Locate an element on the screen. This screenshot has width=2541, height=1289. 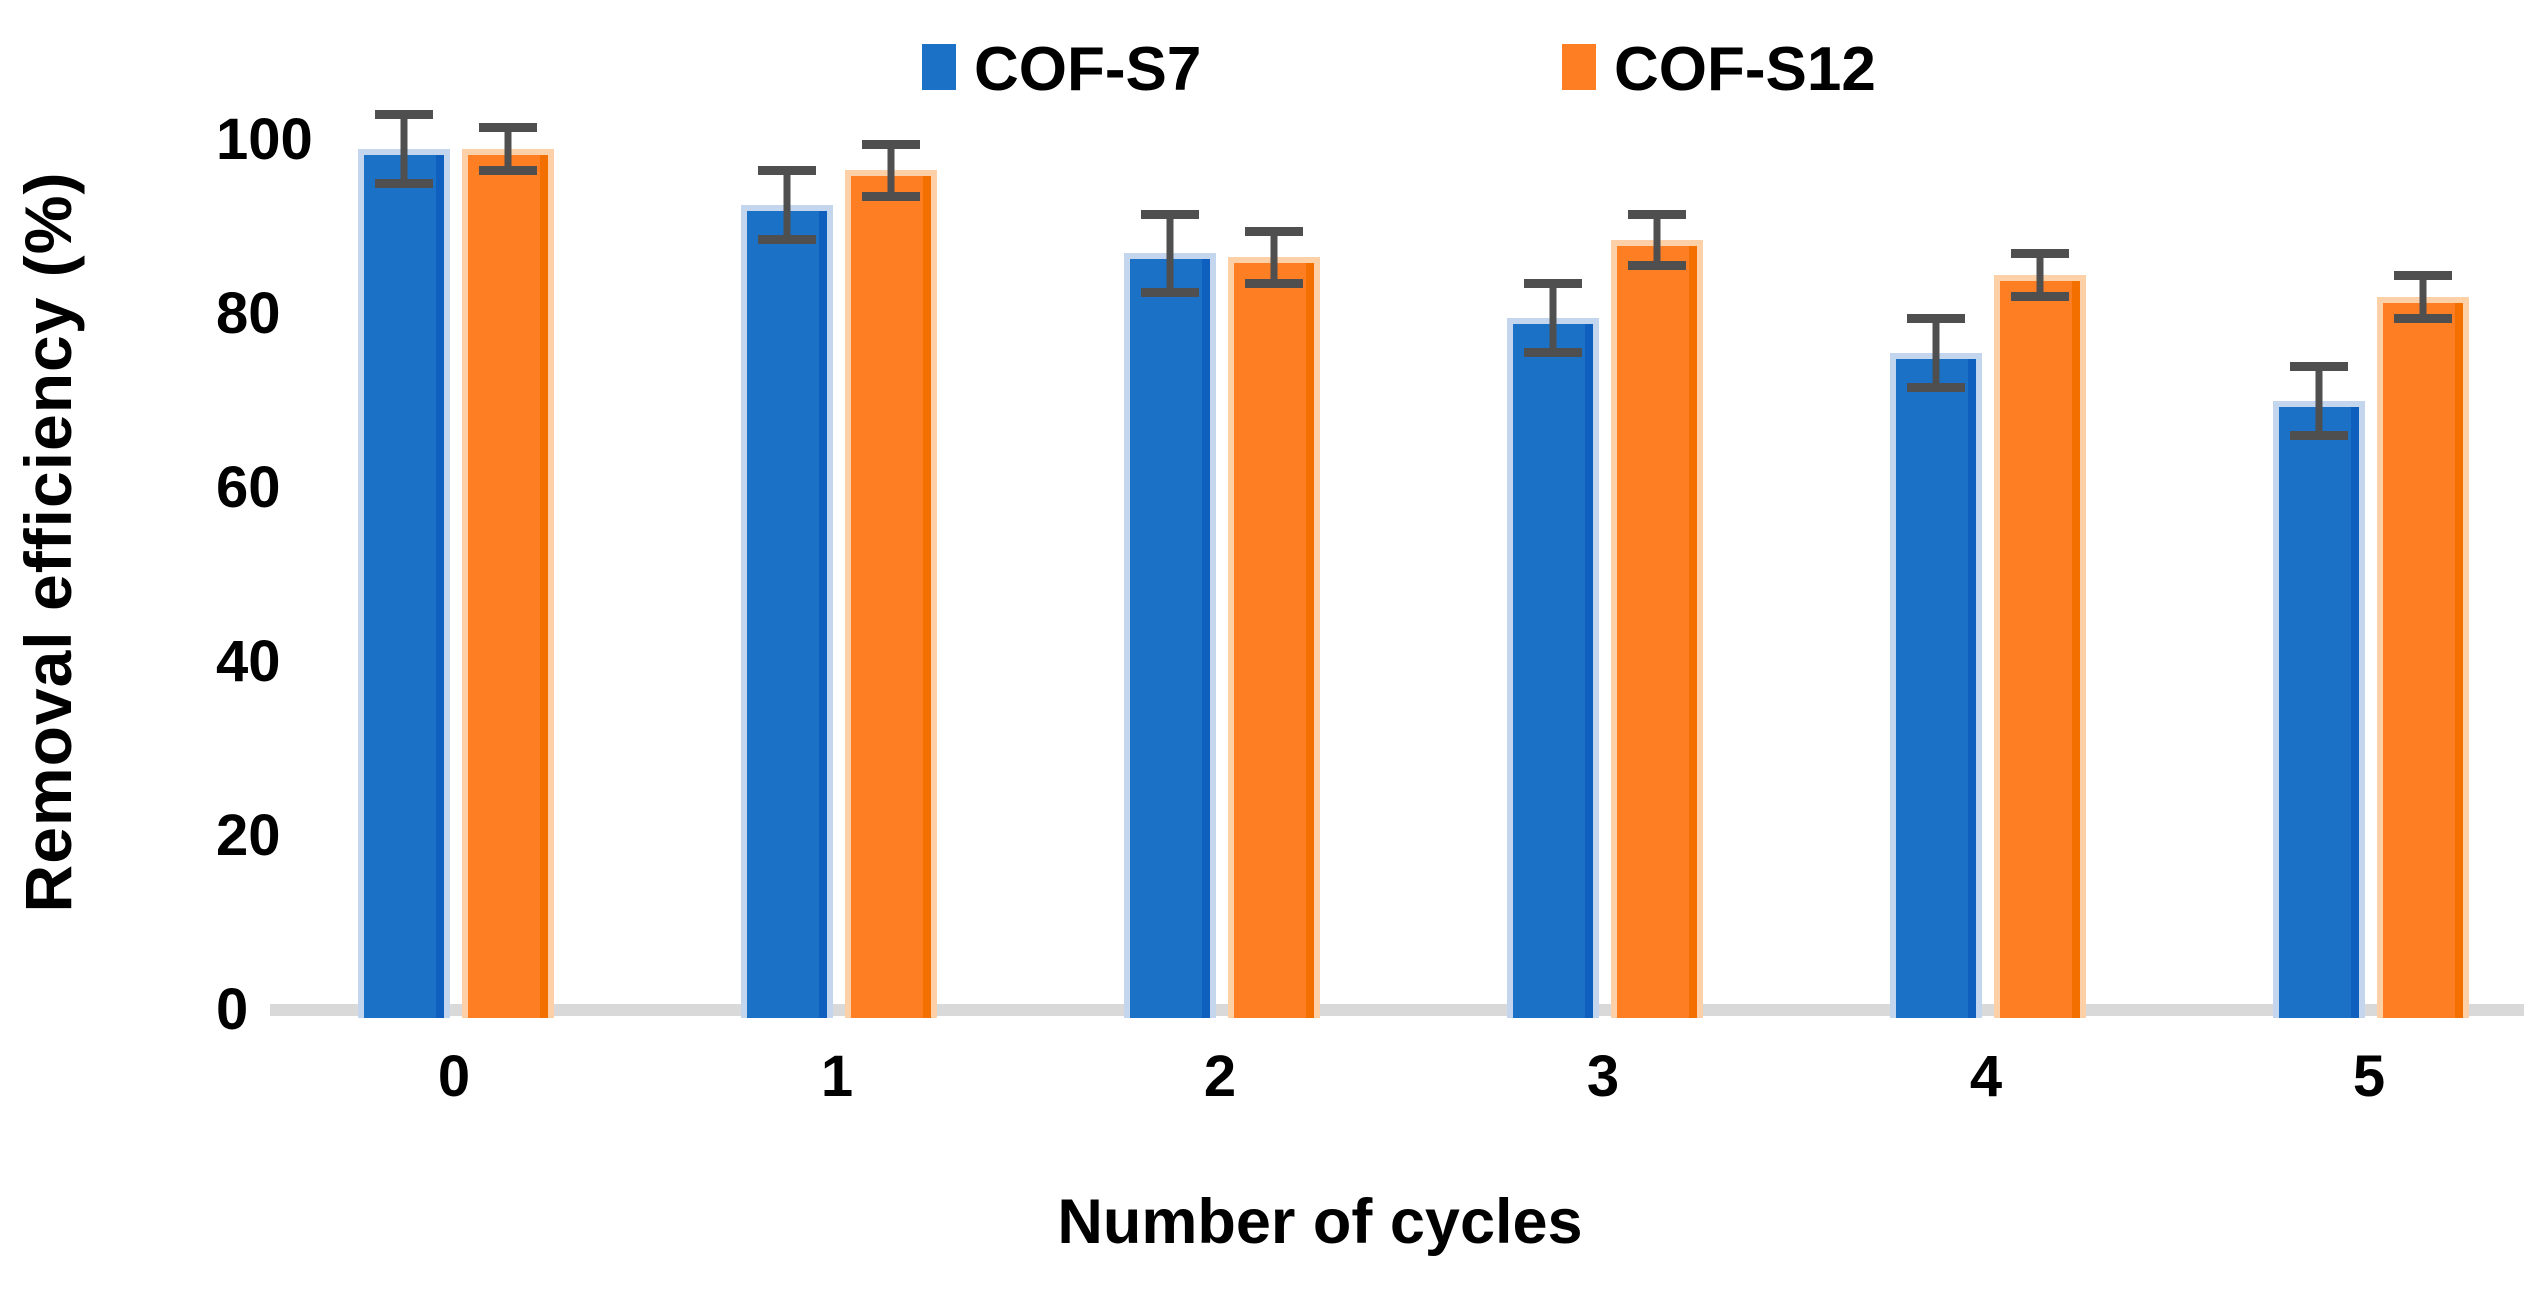
x-tick-label-0: 0 is located at coordinates (454, 1076).